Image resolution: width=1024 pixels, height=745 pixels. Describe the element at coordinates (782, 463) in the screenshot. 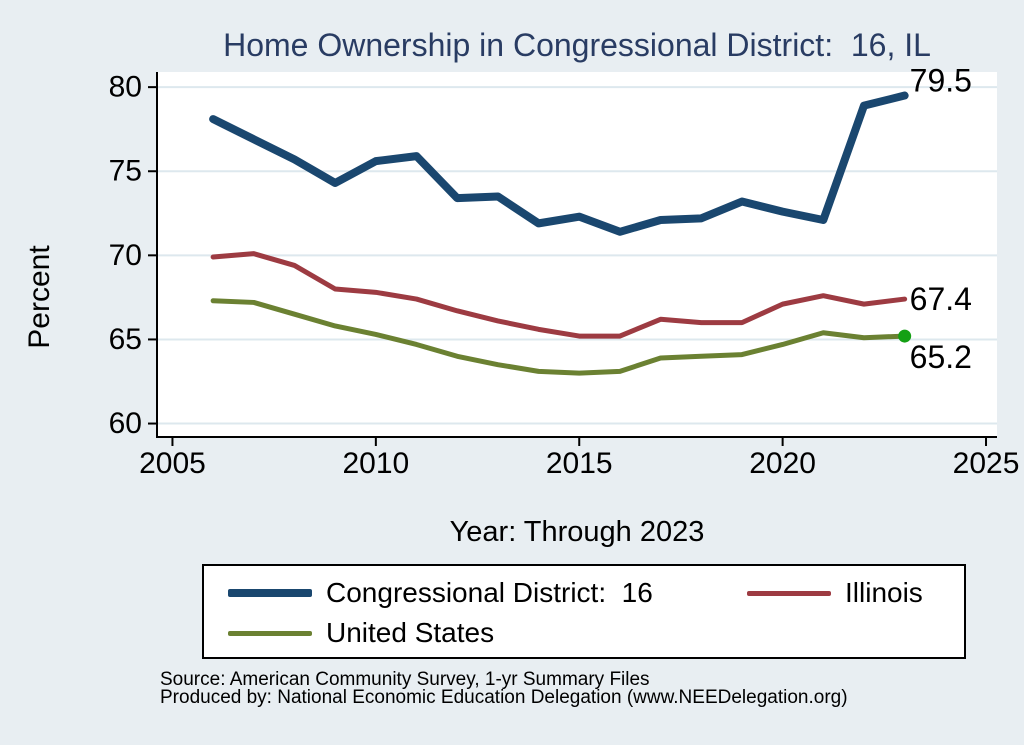

I see `x-tick-label-2020: 2020` at that location.